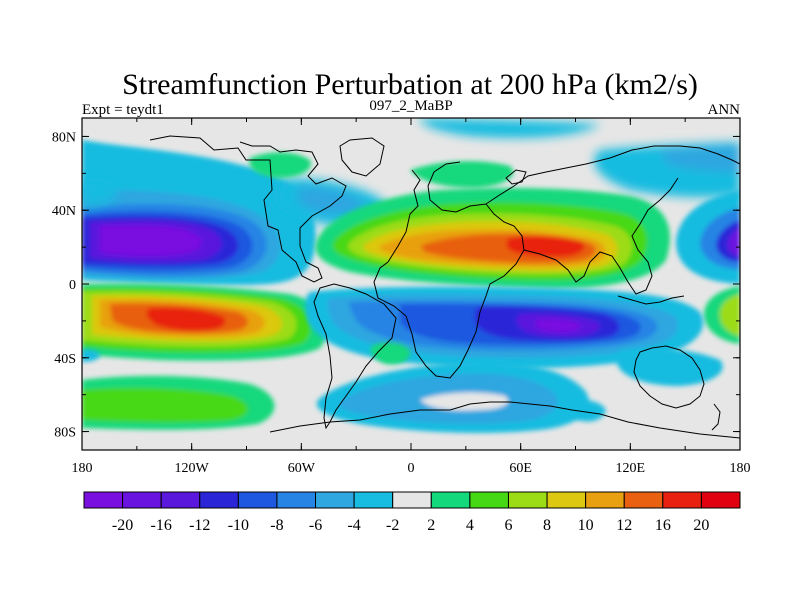 Image resolution: width=800 pixels, height=600 pixels. I want to click on west-atlantic-cyan-strip, so click(100, 193).